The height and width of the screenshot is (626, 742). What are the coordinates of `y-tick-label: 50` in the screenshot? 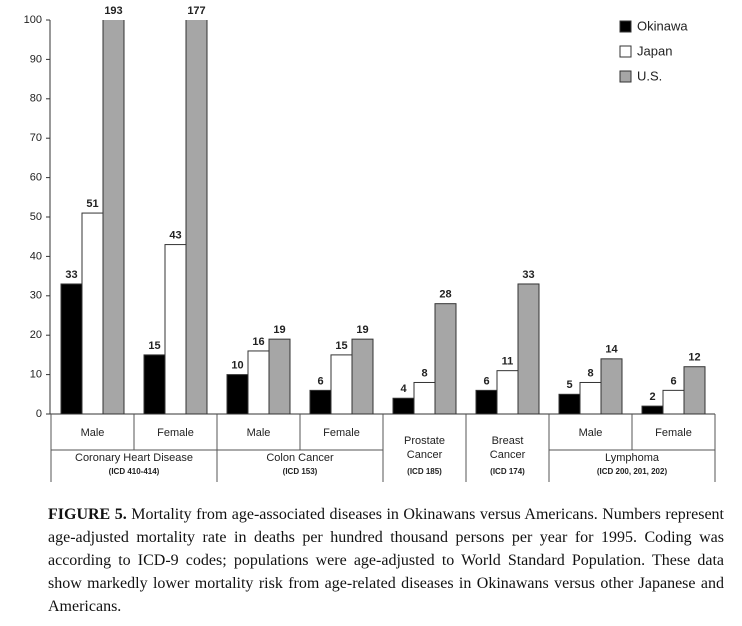 It's located at (36, 217).